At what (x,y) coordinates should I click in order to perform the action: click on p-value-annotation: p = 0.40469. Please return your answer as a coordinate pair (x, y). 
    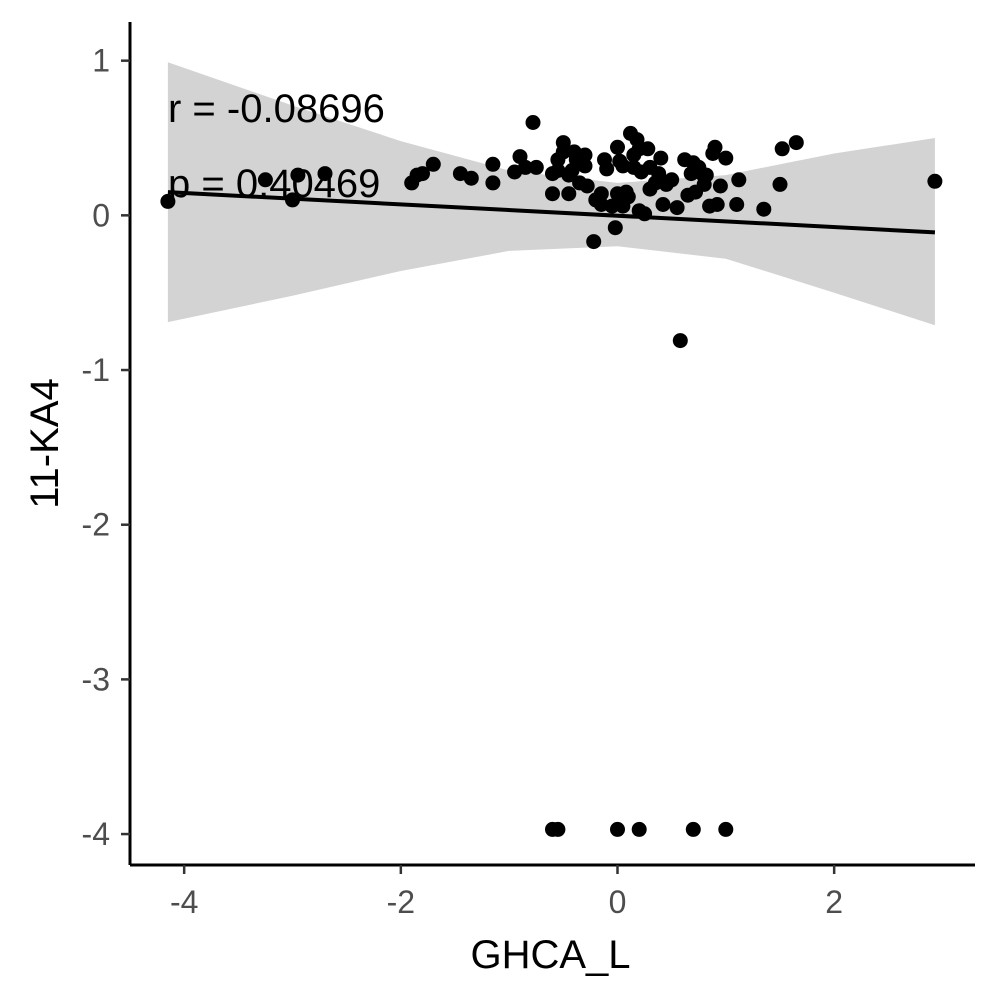
    Looking at the image, I should click on (274, 184).